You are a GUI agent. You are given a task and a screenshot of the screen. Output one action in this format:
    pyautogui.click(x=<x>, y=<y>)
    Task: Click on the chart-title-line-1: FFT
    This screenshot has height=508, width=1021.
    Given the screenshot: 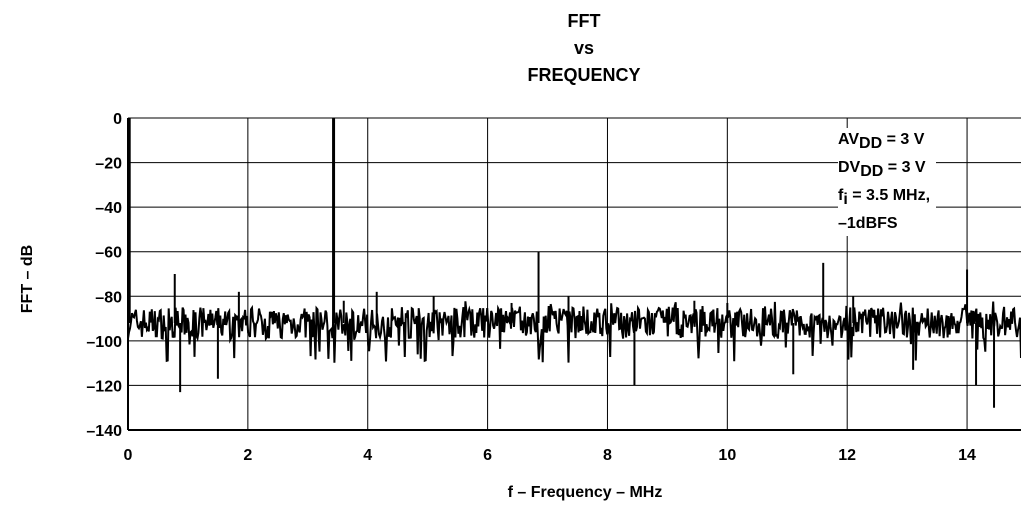 What is the action you would take?
    pyautogui.click(x=584, y=21)
    